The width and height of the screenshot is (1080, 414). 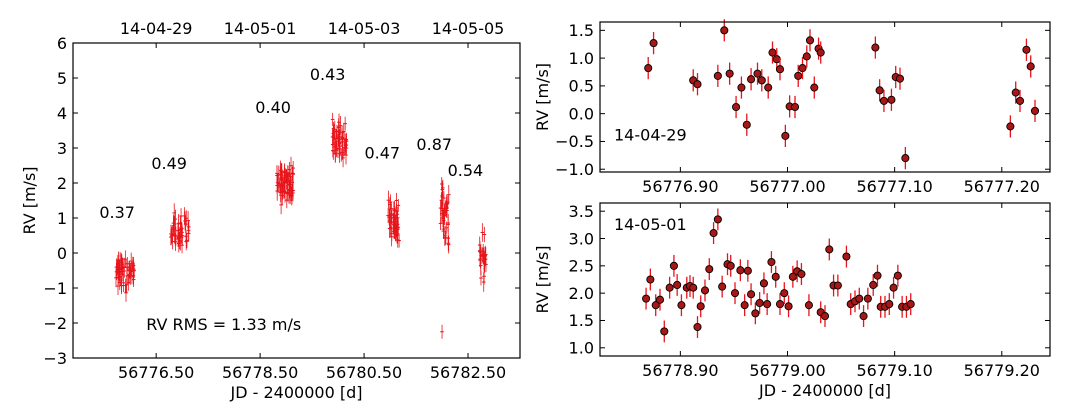 What do you see at coordinates (62, 148) in the screenshot?
I see `y-tick-label: 3` at bounding box center [62, 148].